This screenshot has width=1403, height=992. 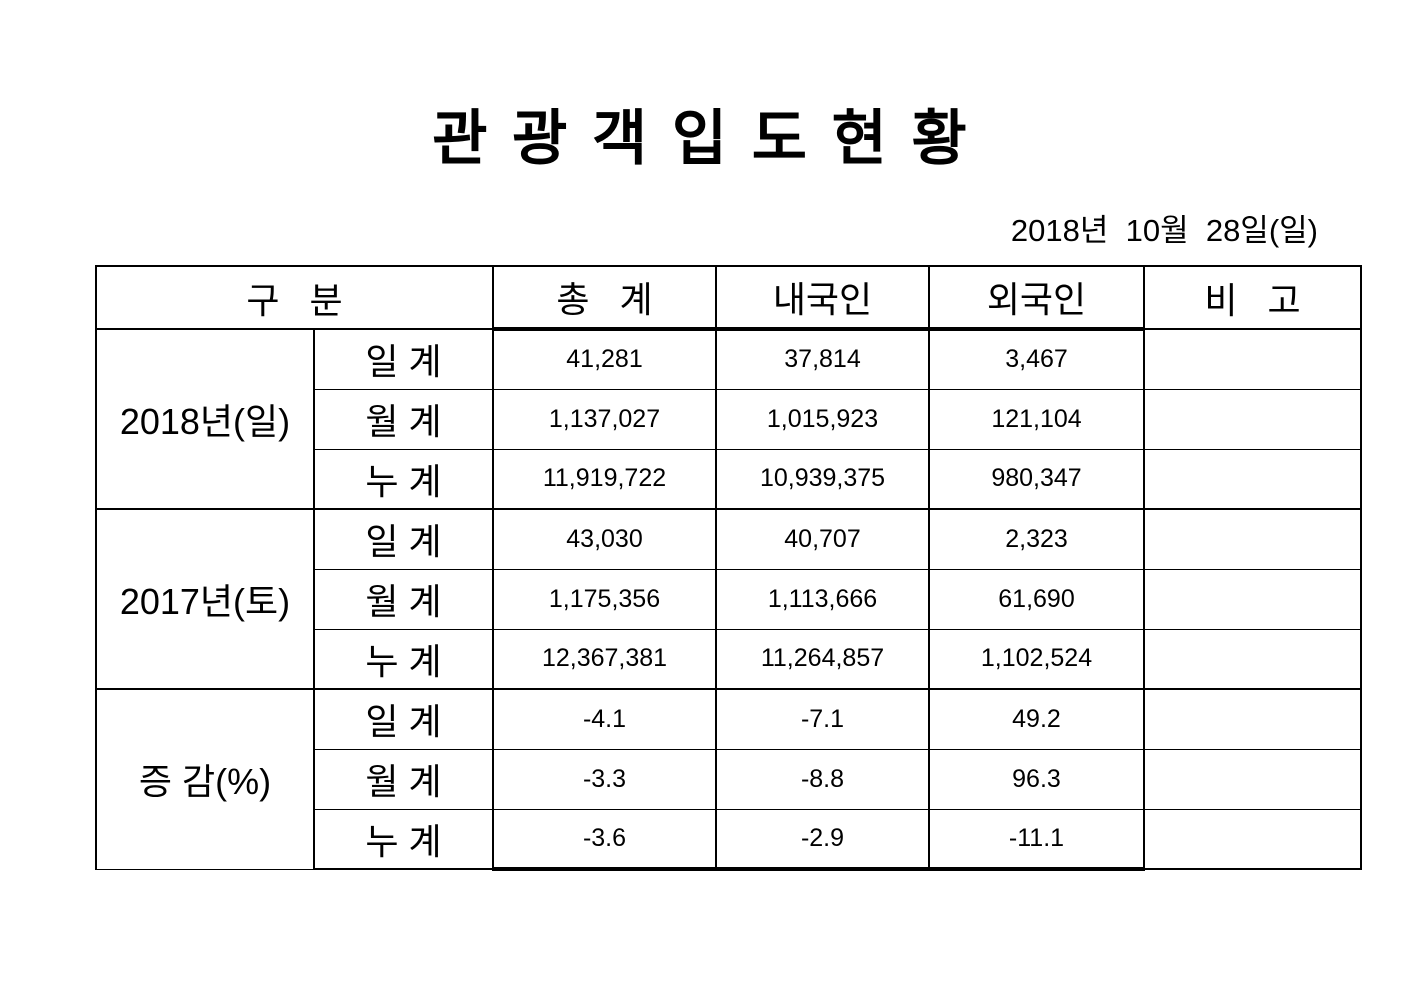 I want to click on foreign-cell: -11.1, so click(x=1036, y=839).